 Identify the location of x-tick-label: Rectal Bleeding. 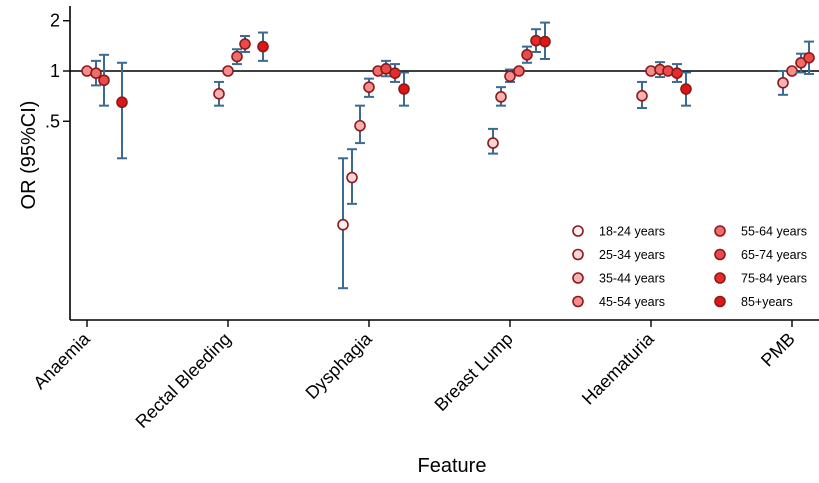
(183, 380).